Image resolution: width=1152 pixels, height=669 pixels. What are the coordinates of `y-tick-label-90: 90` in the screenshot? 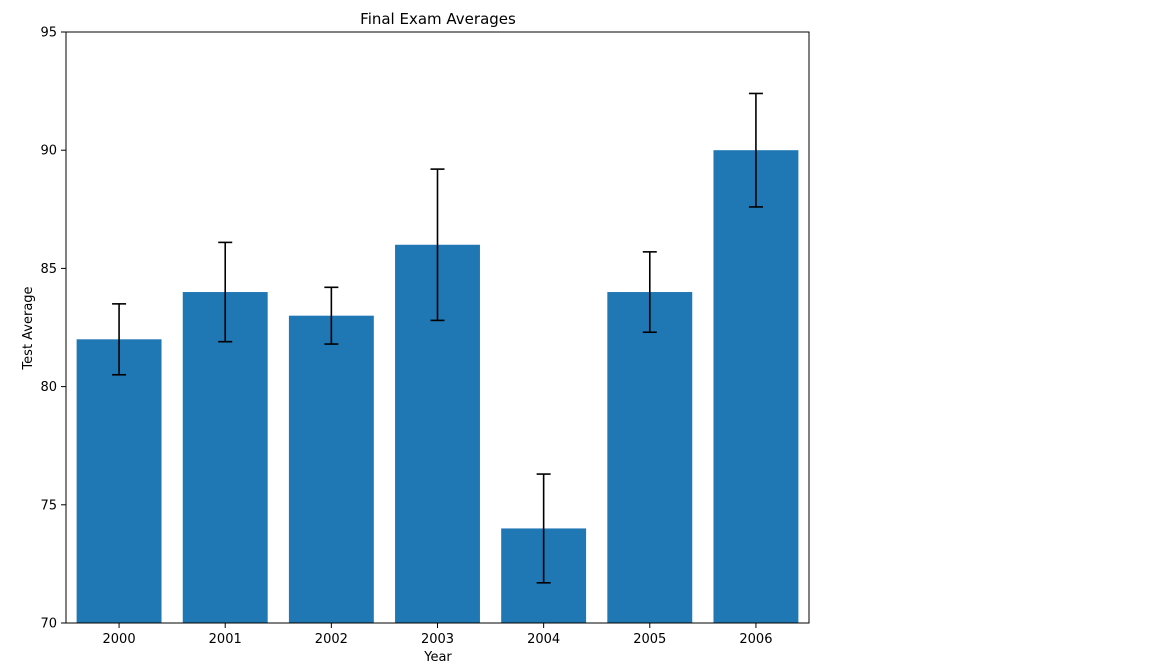 It's located at (48, 151).